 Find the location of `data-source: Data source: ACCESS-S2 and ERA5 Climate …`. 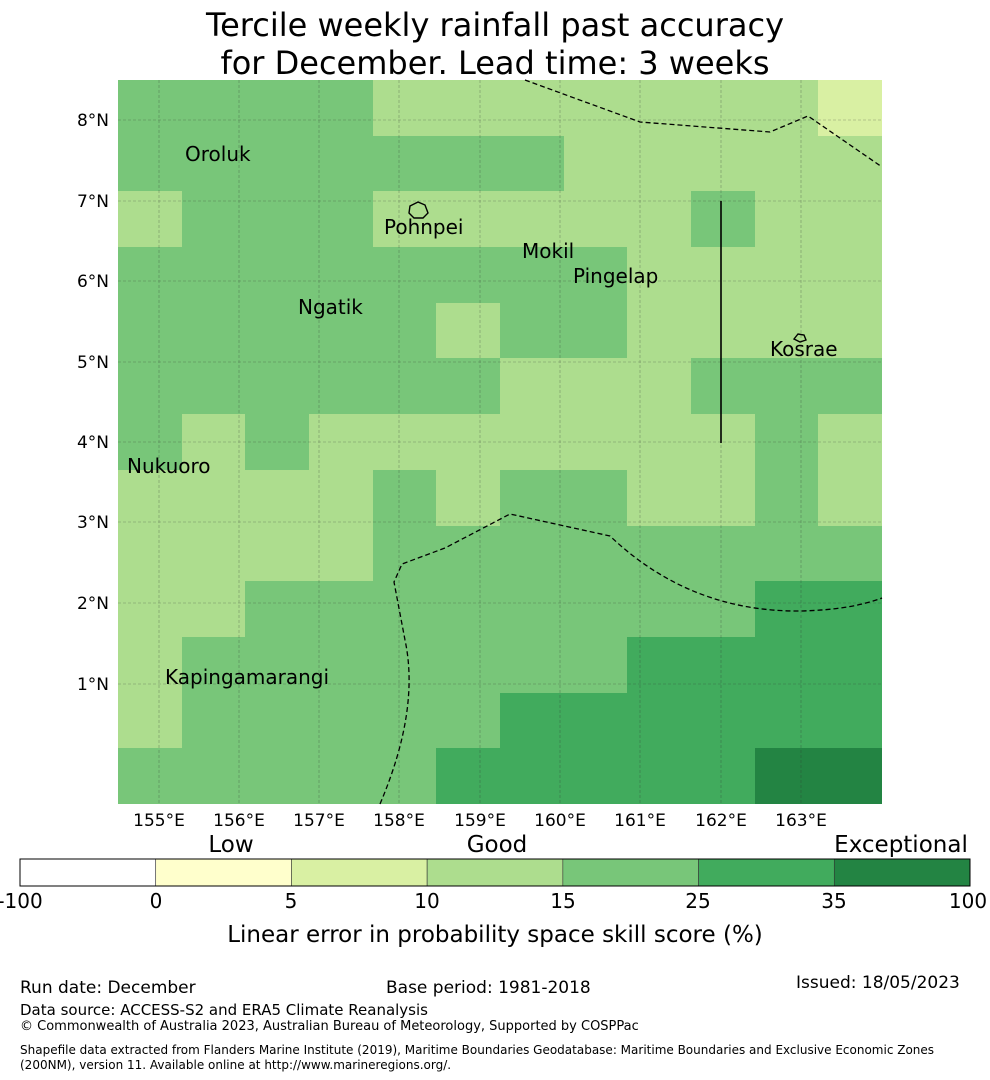

data-source: Data source: ACCESS-S2 and ERA5 Climate … is located at coordinates (224, 1010).